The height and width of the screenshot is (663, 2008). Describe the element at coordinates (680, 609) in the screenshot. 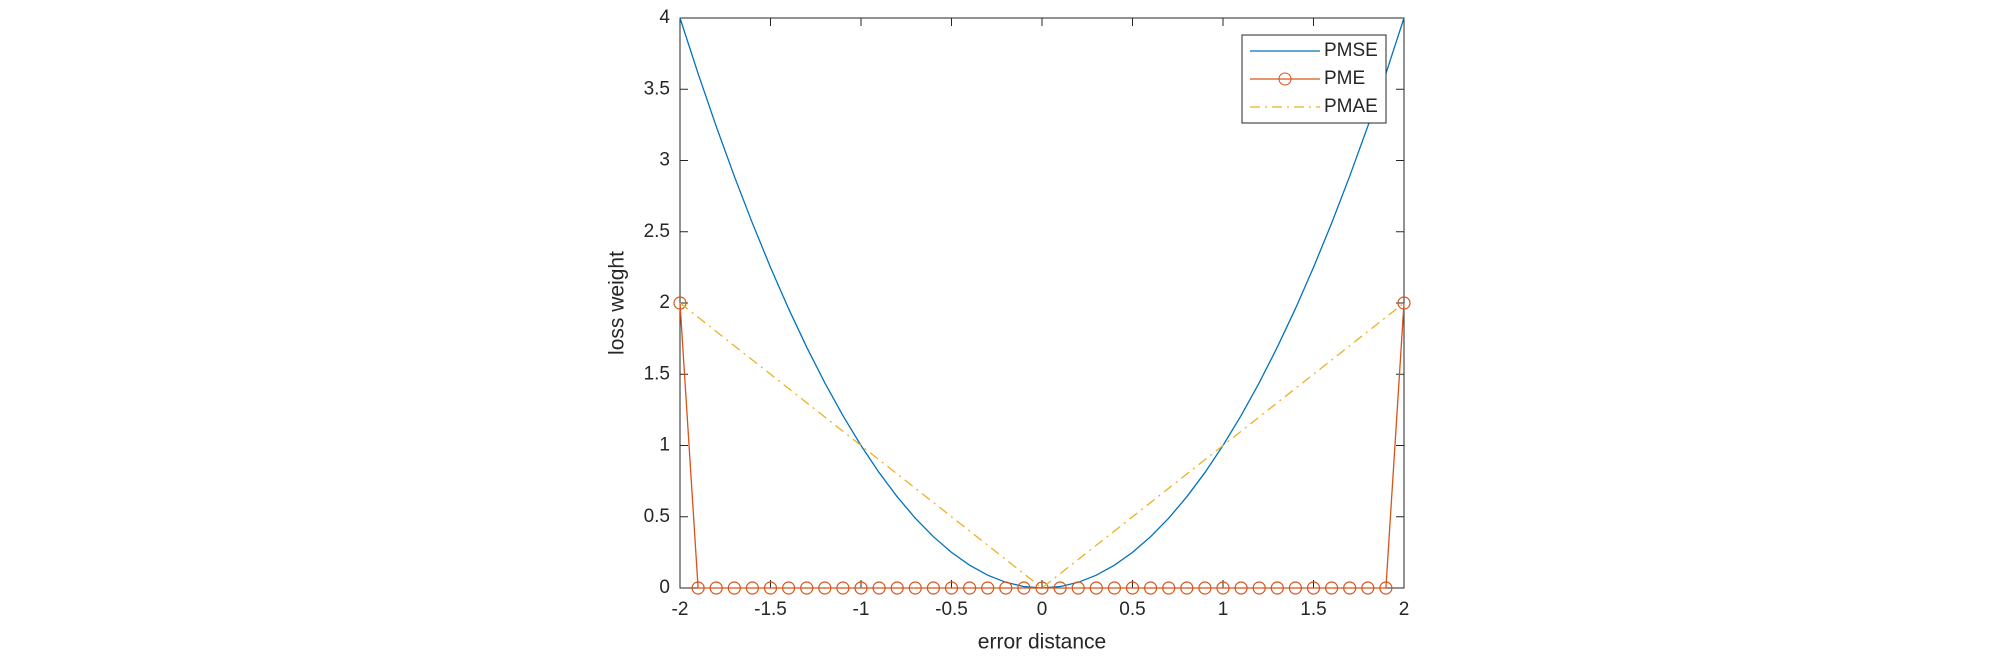

I see `x-tick-label: -2` at that location.